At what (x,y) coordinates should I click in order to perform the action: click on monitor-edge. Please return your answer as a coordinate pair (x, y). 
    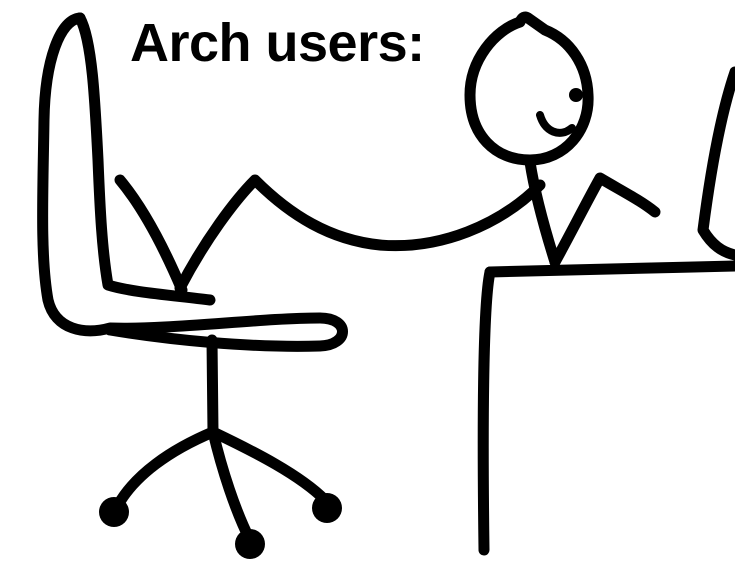
    Looking at the image, I should click on (716, 163).